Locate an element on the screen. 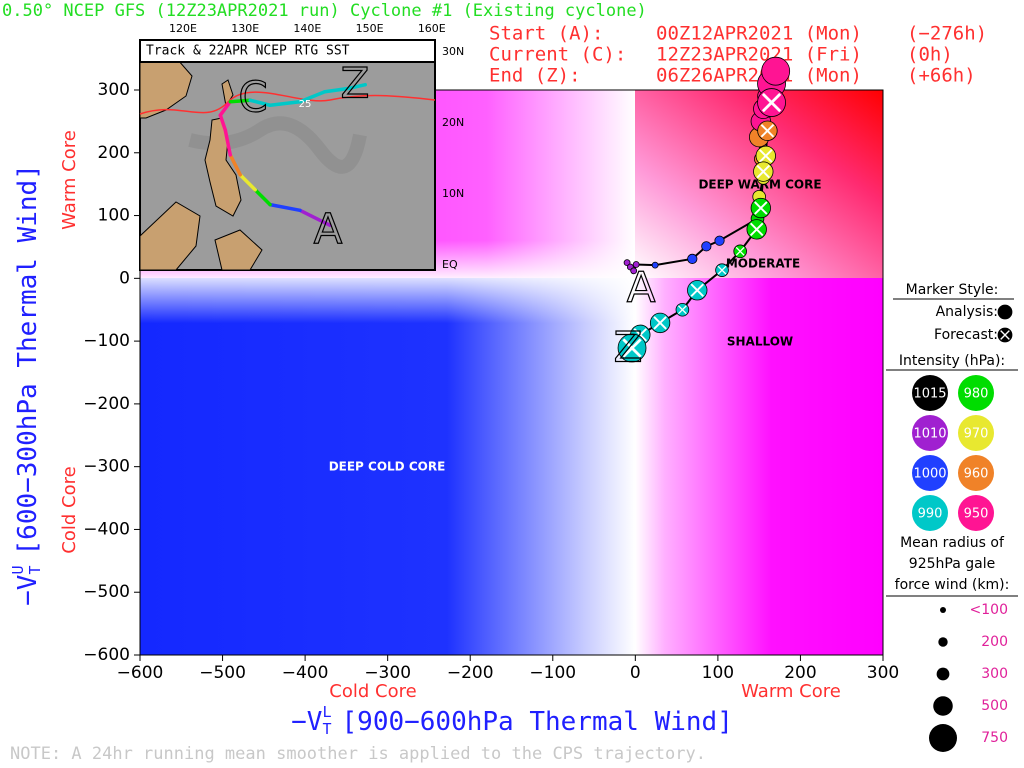 Image resolution: width=1024 pixels, height=768 pixels. header-text: Start (A): is located at coordinates (546, 34).